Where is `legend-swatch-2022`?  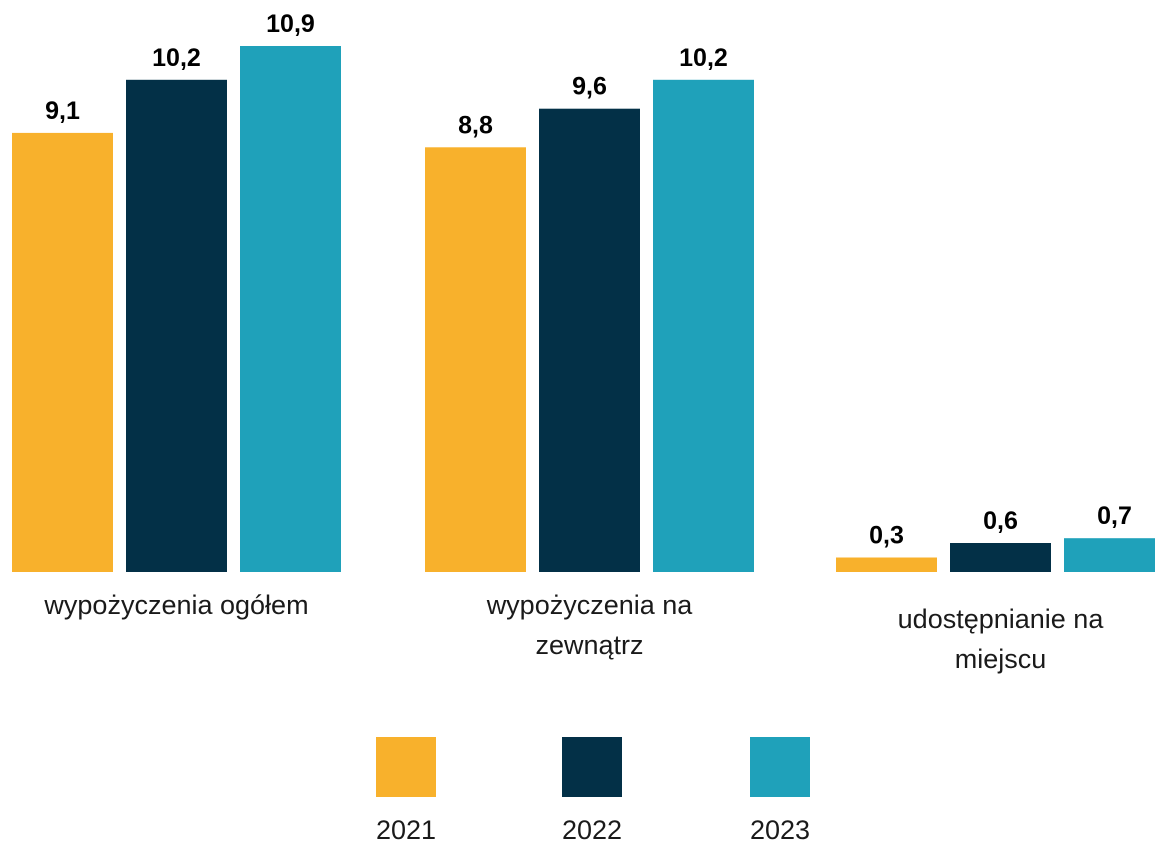
legend-swatch-2022 is located at coordinates (592, 767).